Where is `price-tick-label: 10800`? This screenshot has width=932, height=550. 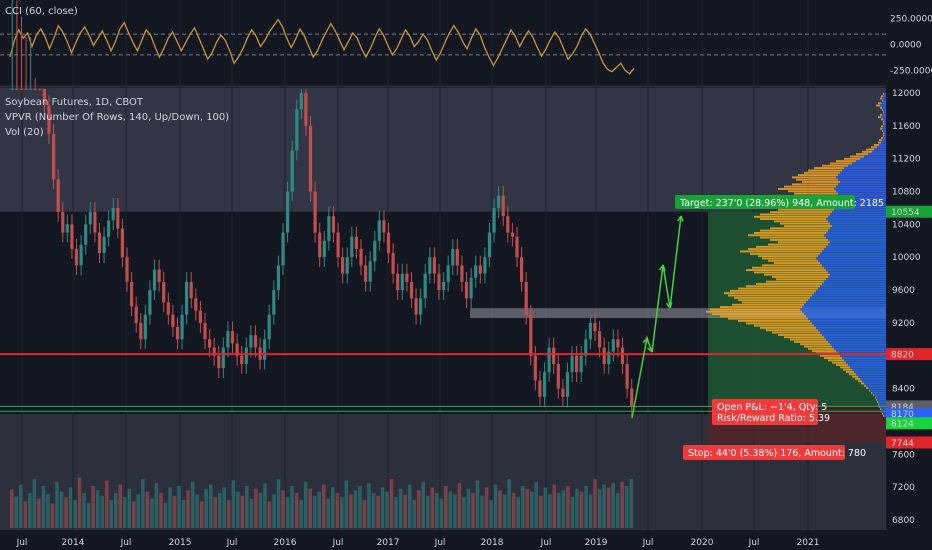
price-tick-label: 10800 is located at coordinates (906, 193).